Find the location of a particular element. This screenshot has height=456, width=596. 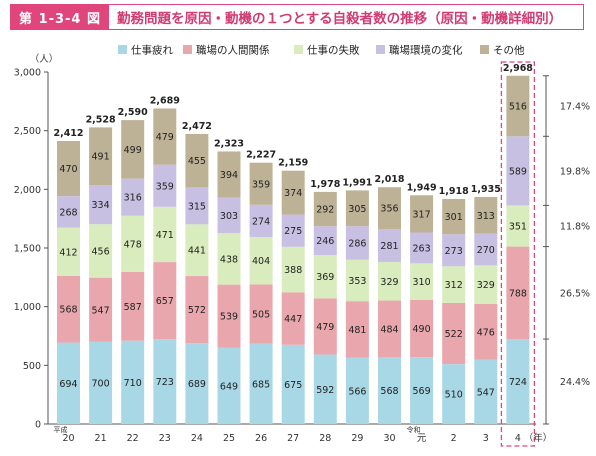

segment-value-label: 273 is located at coordinates (454, 251).